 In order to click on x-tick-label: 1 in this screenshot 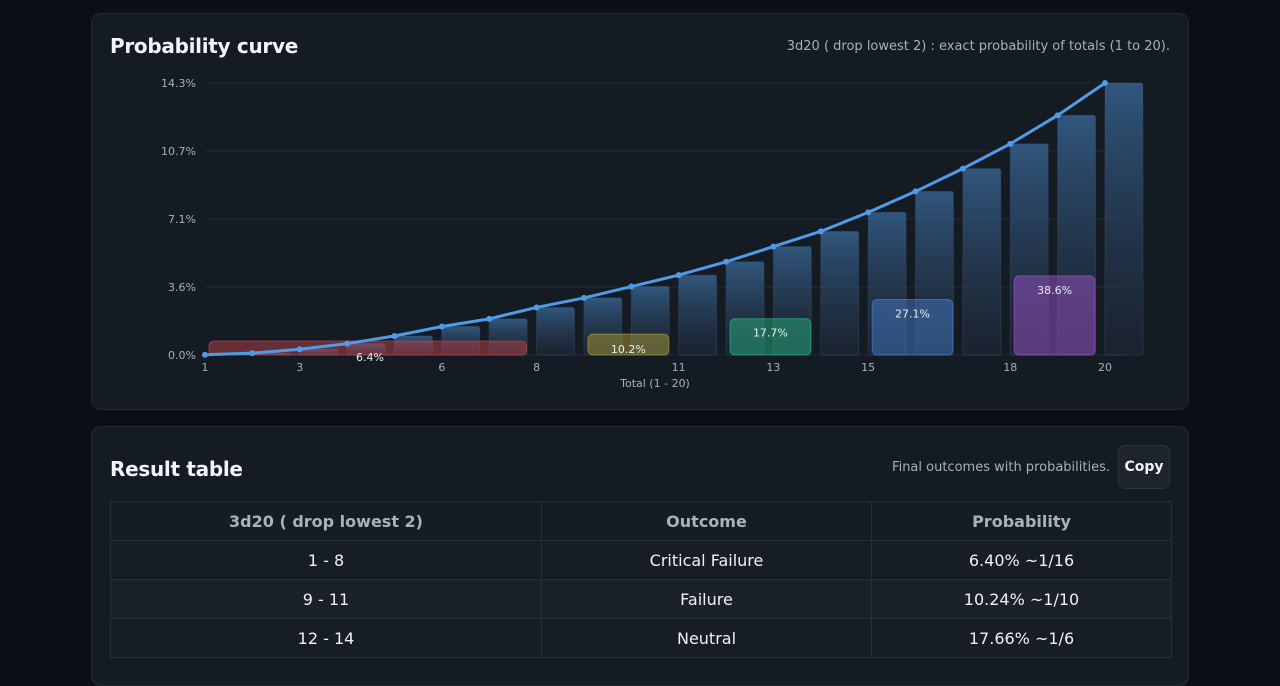, I will do `click(205, 367)`.